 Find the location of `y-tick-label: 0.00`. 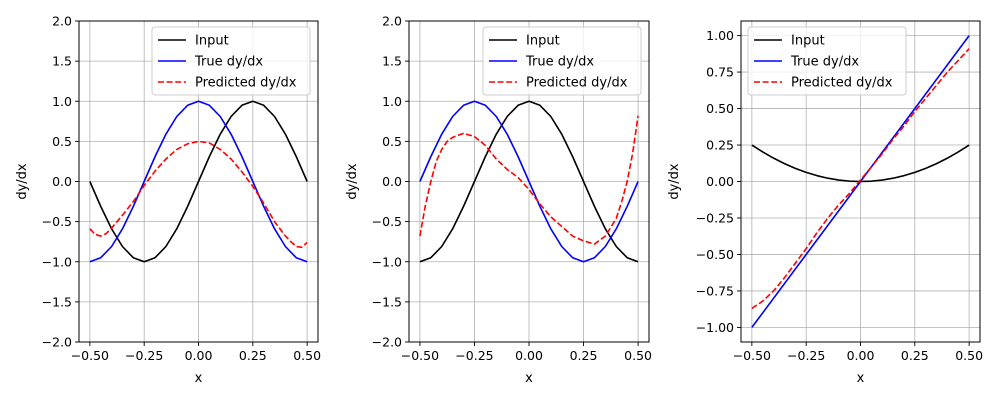

y-tick-label: 0.00 is located at coordinates (720, 181).